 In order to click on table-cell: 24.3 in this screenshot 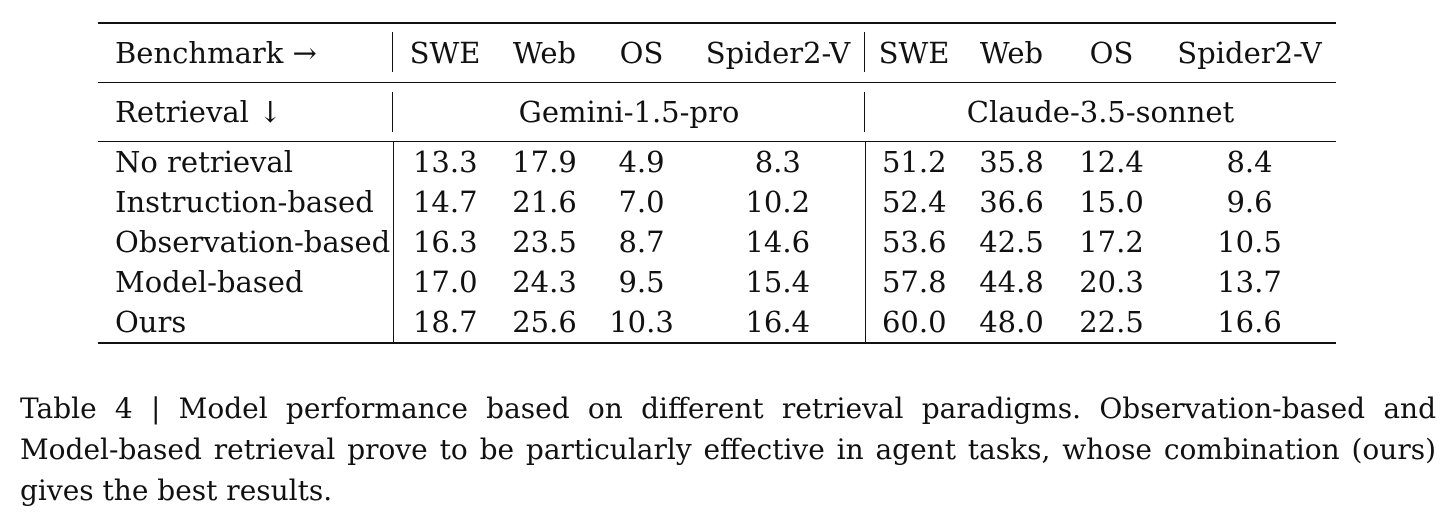, I will do `click(544, 281)`.